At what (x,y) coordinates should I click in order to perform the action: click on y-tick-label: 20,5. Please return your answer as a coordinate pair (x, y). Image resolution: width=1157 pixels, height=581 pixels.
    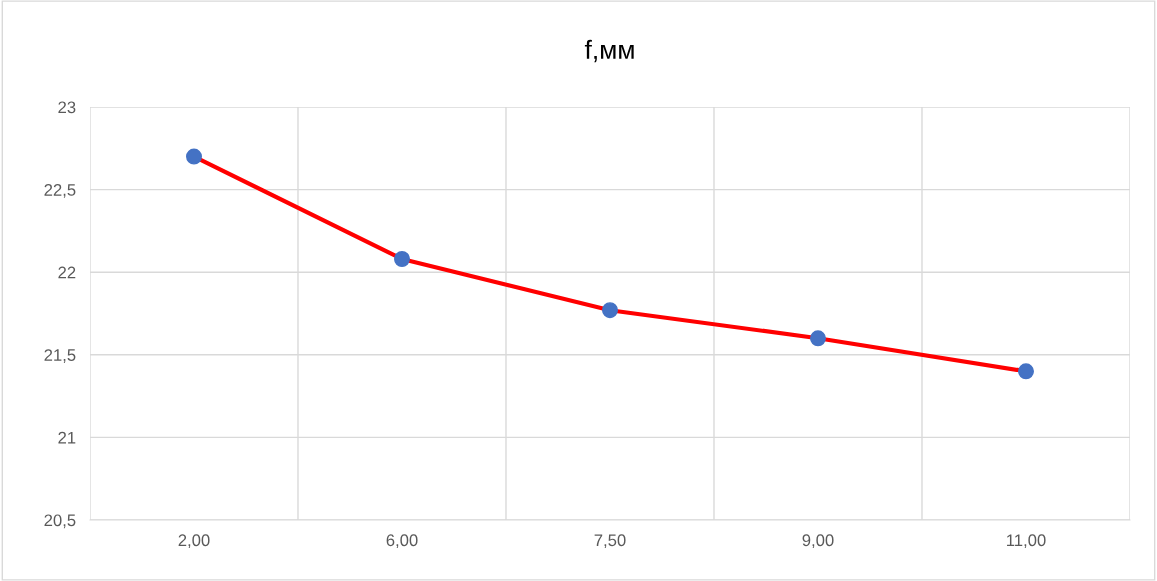
    Looking at the image, I should click on (60, 521).